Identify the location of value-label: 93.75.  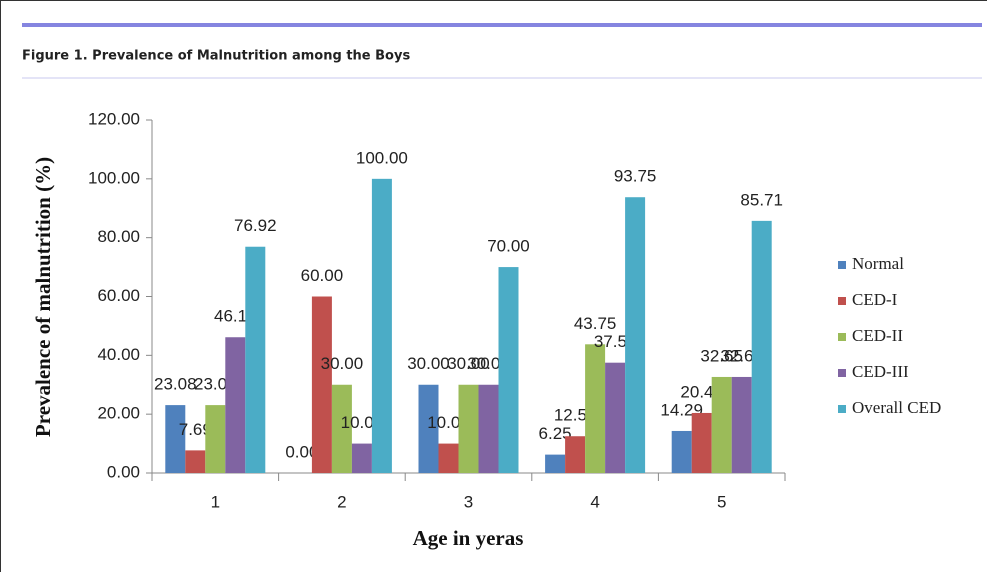
(635, 176).